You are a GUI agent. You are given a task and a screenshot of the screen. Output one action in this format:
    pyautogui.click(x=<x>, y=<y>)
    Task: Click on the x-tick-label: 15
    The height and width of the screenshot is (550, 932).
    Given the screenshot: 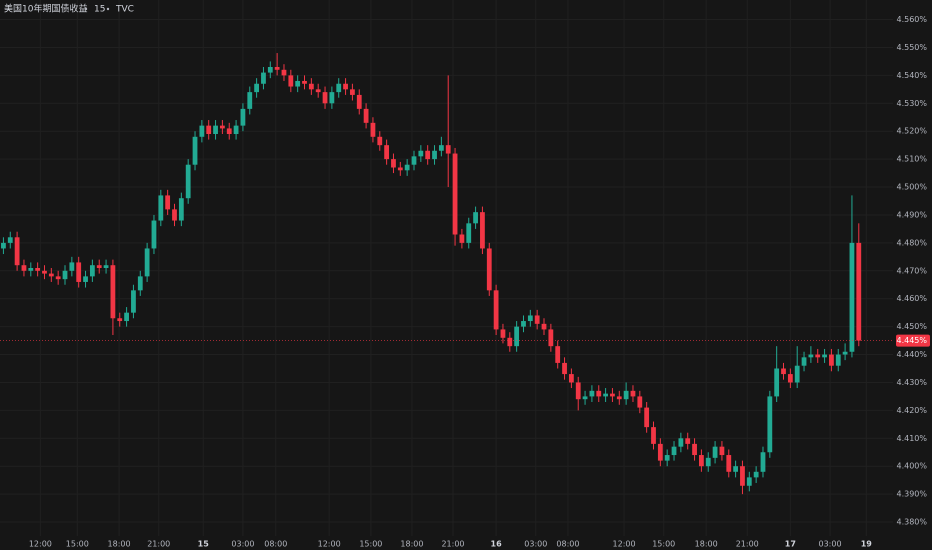 What is the action you would take?
    pyautogui.click(x=204, y=544)
    